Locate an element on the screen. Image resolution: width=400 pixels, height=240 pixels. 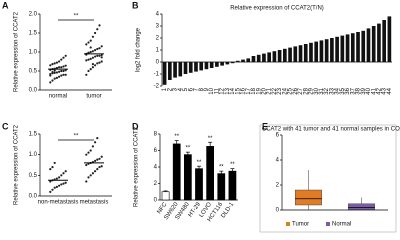
panel-letter: A is located at coordinates (5, 5).